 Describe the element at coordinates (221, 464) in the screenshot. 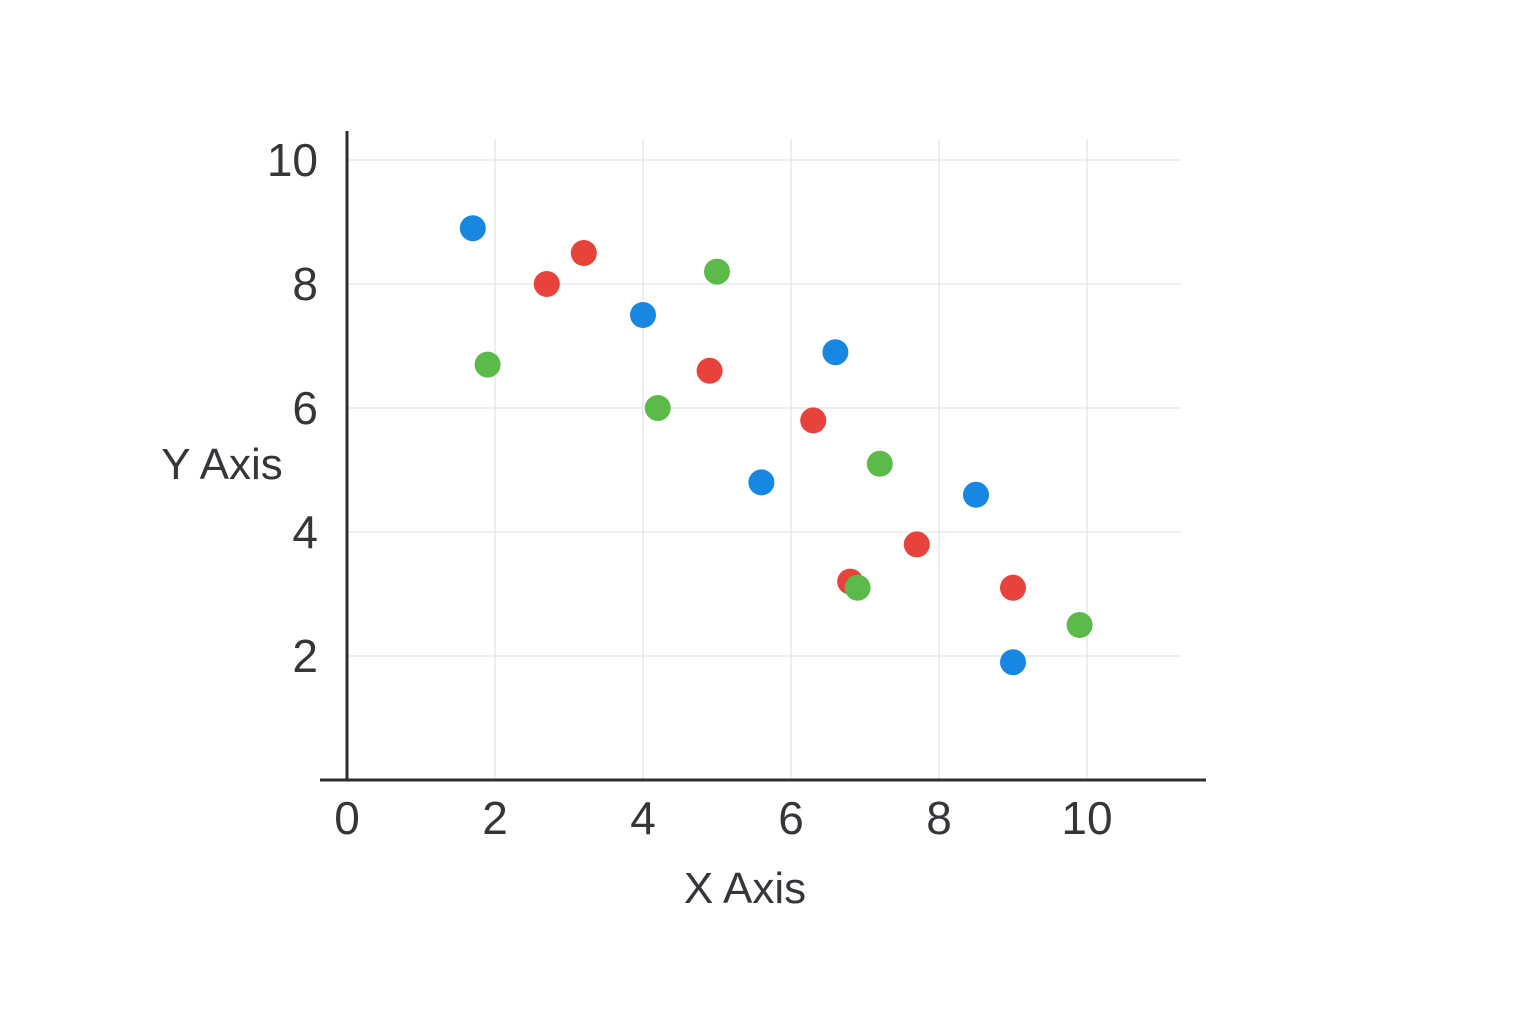

I see `y-axis-title: Y Axis` at that location.